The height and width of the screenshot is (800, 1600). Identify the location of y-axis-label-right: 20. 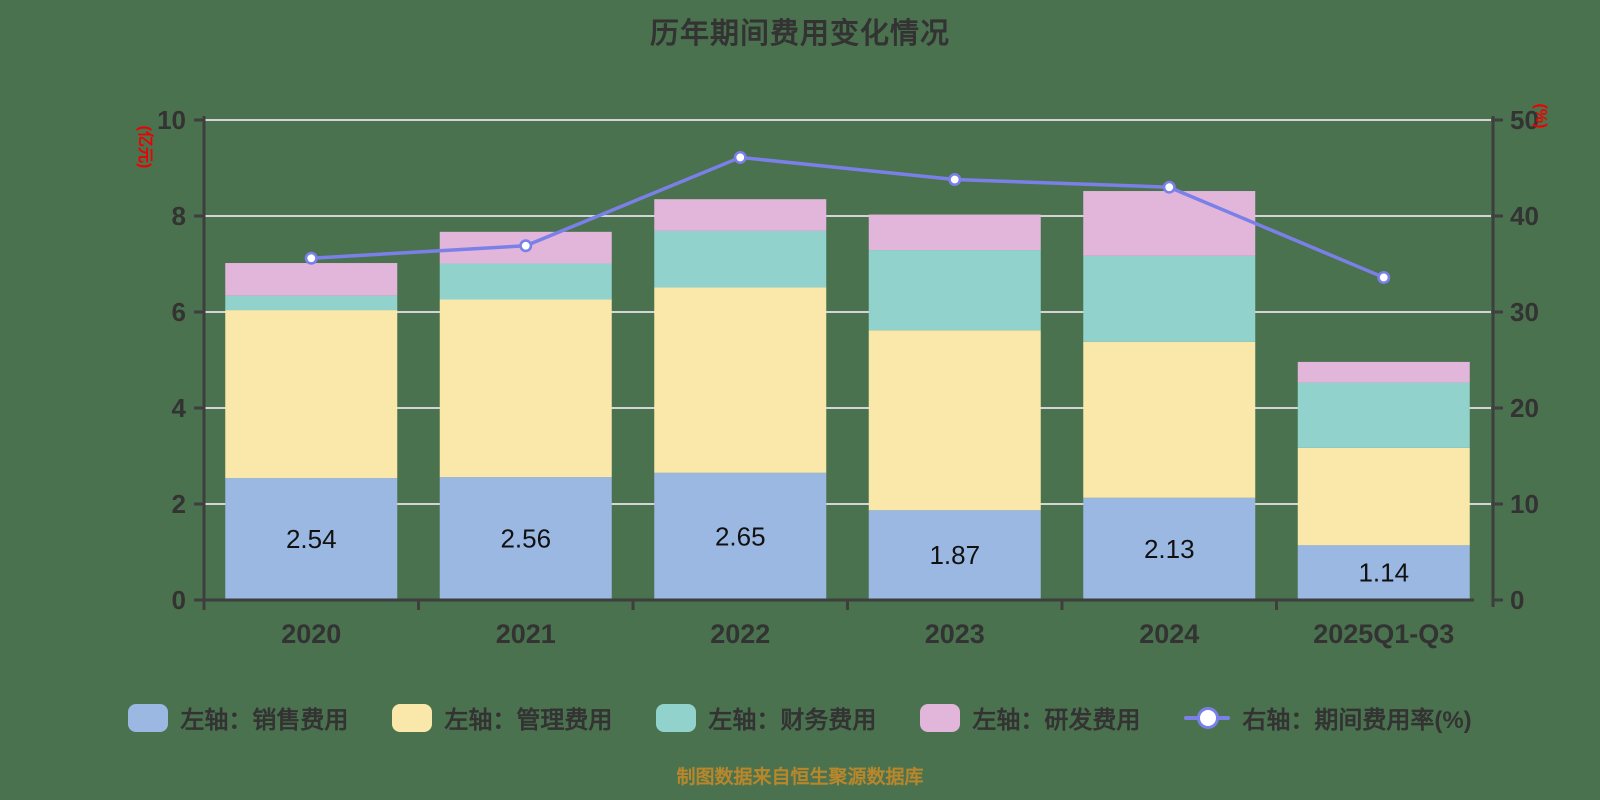
(1524, 408).